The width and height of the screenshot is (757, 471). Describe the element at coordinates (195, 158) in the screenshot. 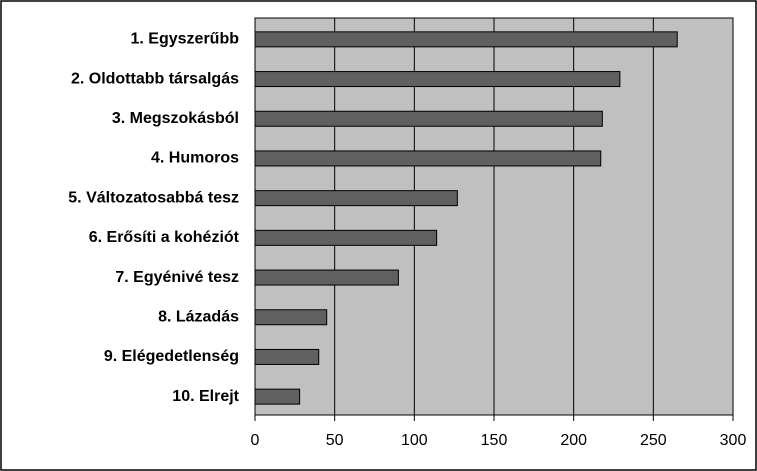

I see `y-tick-label: 4. Humoros` at that location.